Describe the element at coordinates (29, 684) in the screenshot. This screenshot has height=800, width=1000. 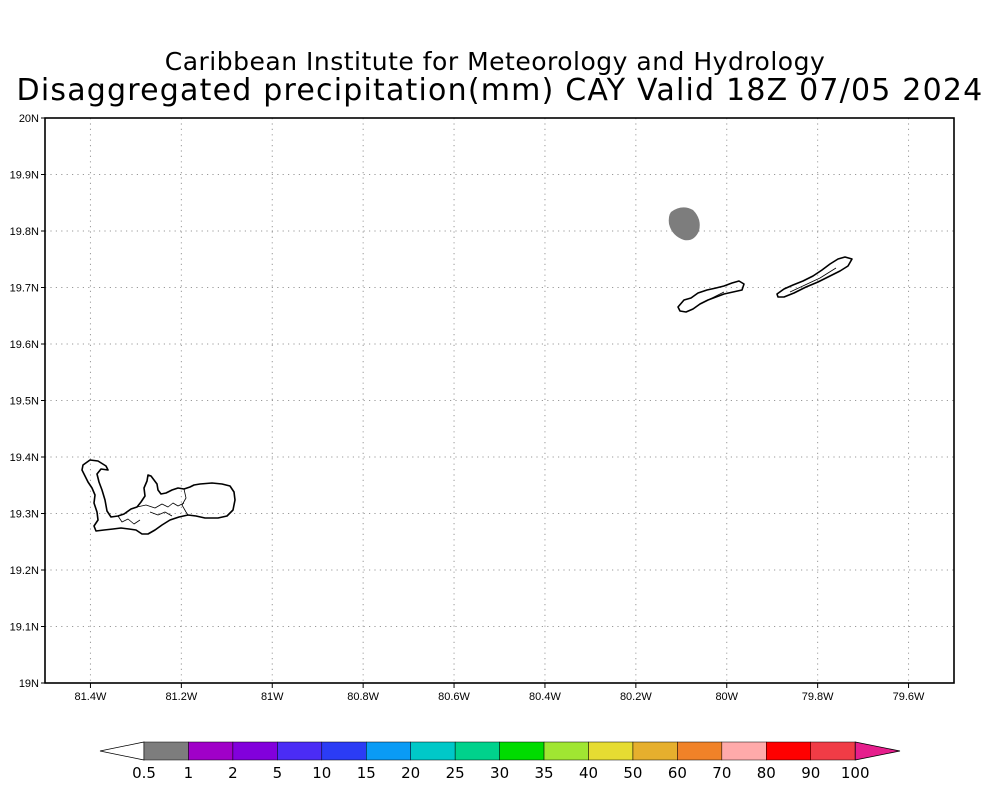
I see `lat-tick-label: 19N` at that location.